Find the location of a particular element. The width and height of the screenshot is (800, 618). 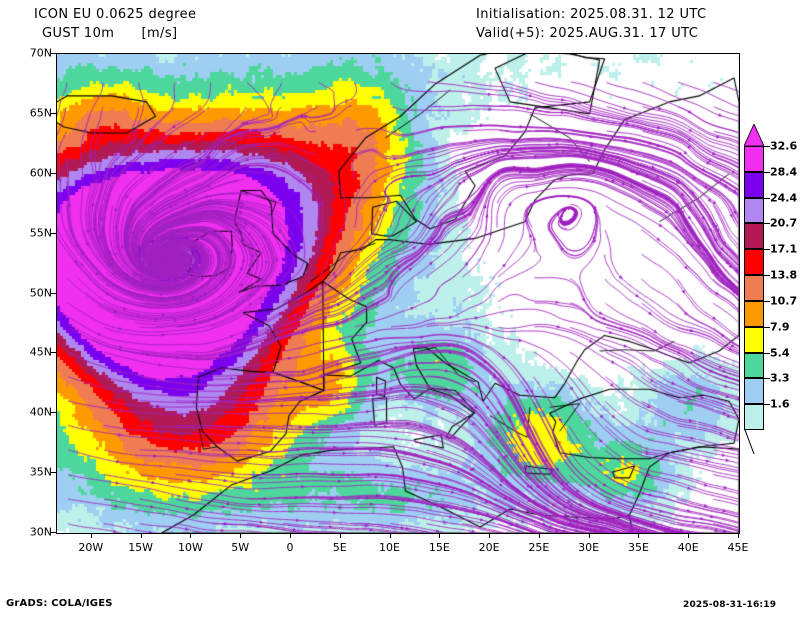

model-title: ICON EU 0.0625 degree is located at coordinates (115, 14).